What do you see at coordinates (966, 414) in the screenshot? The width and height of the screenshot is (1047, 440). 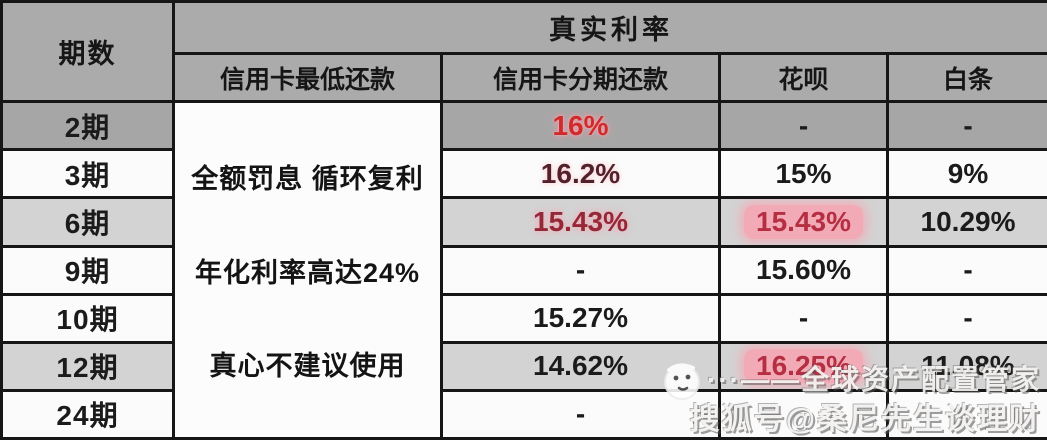 I see `baitiao-rate-cell` at bounding box center [966, 414].